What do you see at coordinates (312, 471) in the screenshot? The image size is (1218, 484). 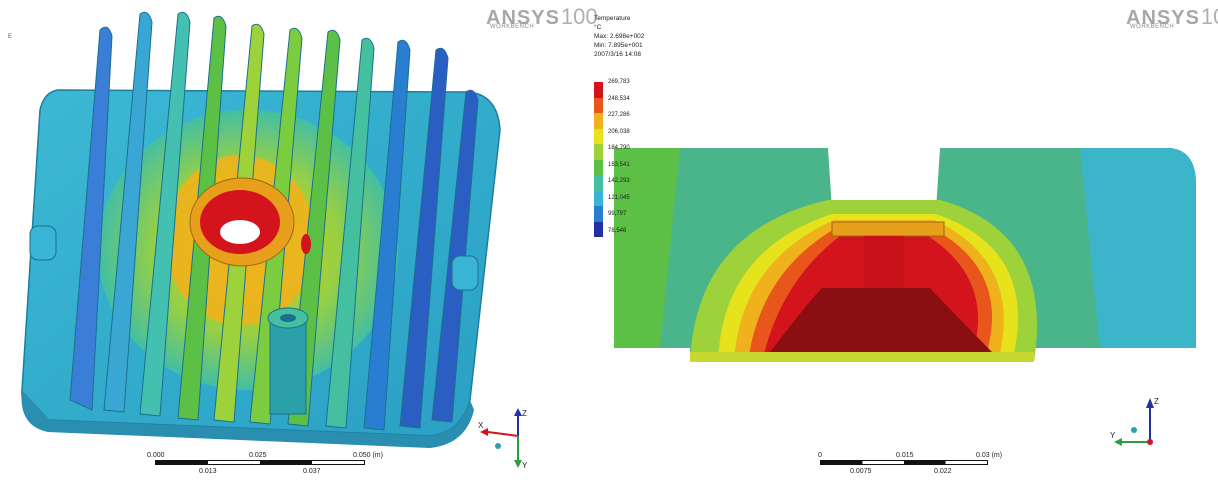 I see `scale-tick-4: 0.037` at bounding box center [312, 471].